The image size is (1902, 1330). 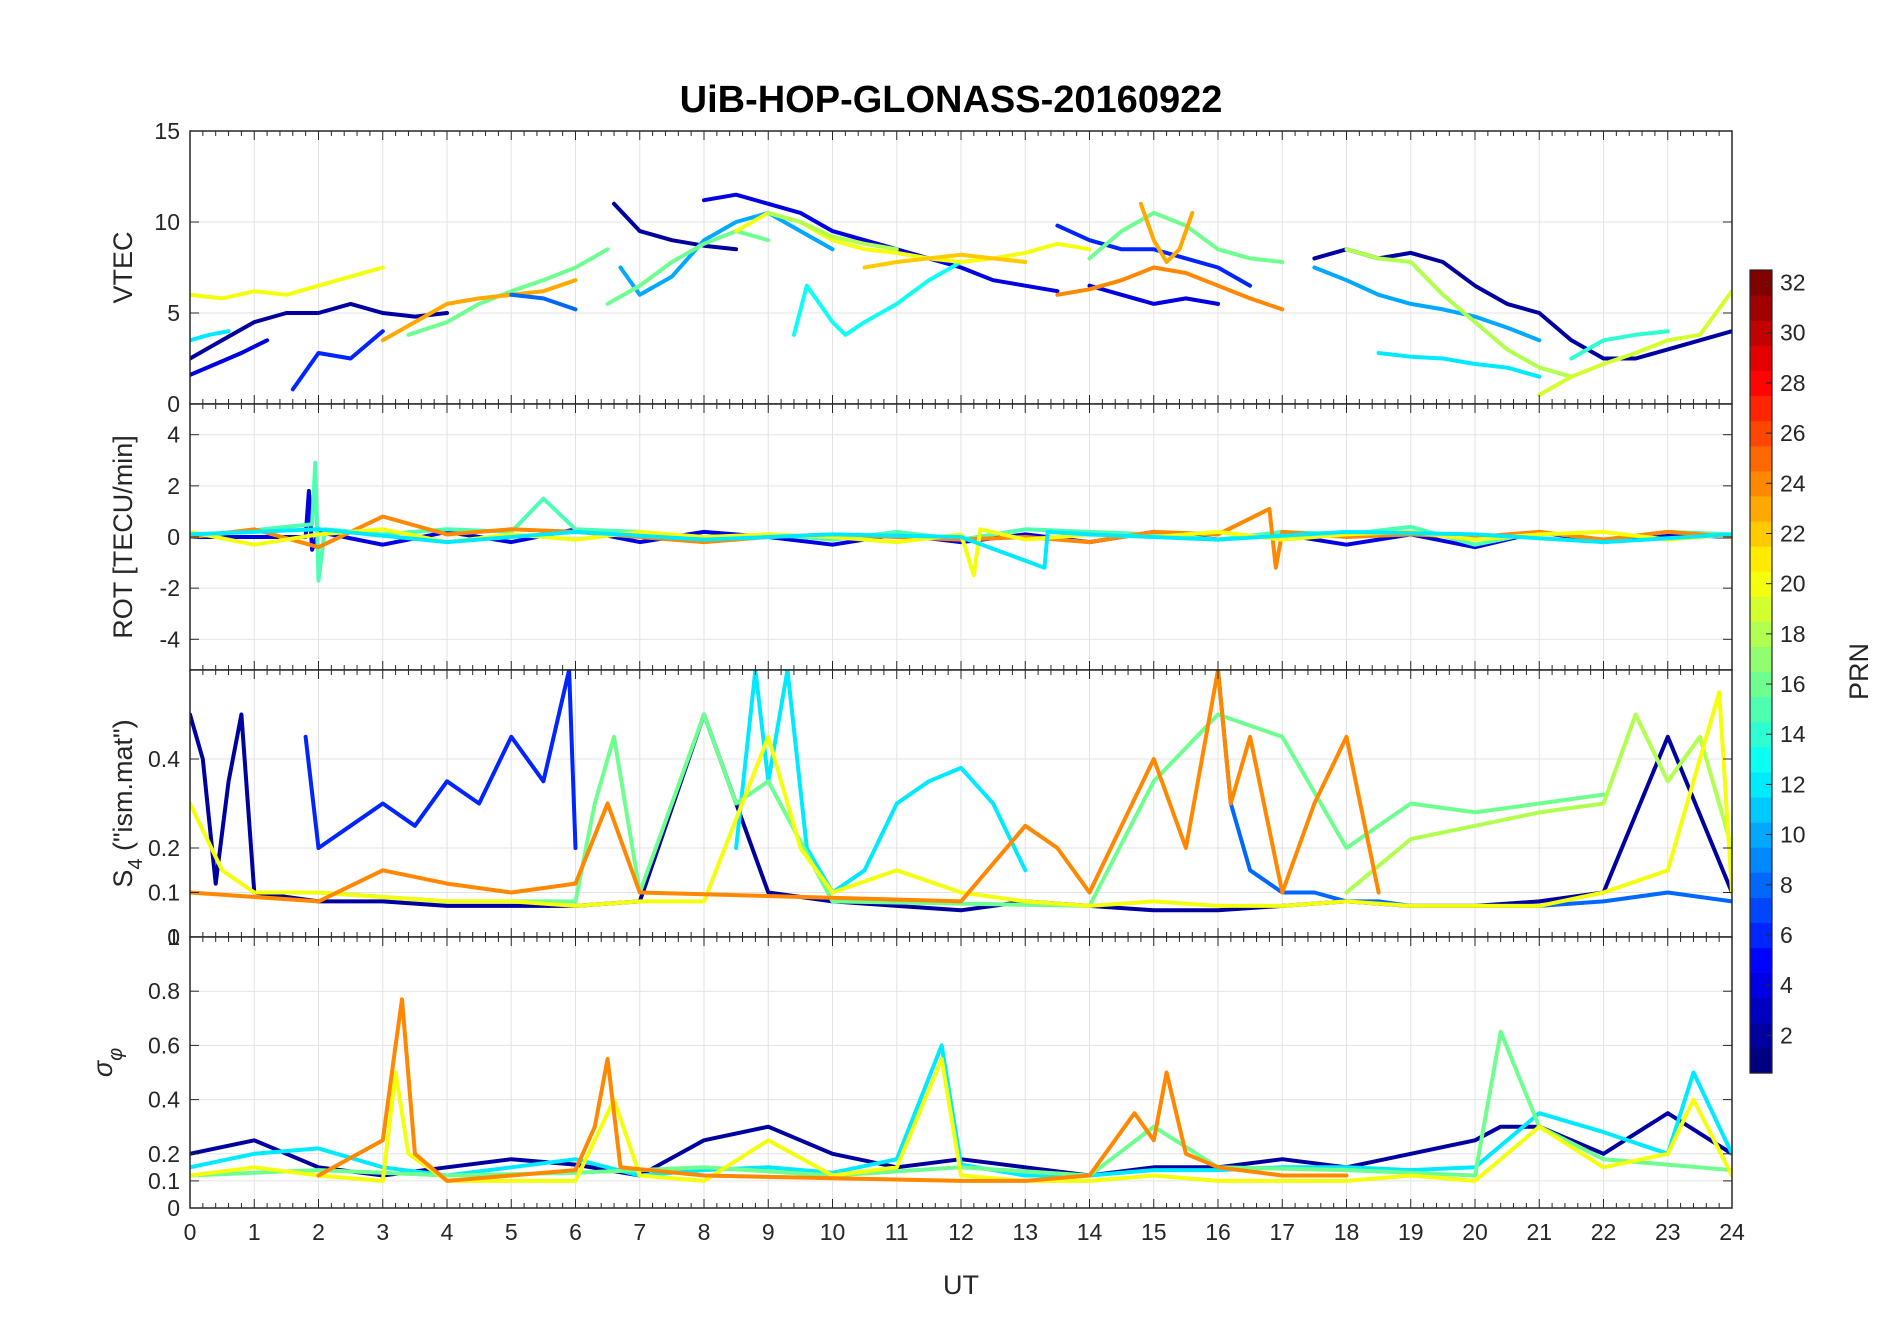 What do you see at coordinates (1793, 283) in the screenshot?
I see `colorbar-tick-label: 32` at bounding box center [1793, 283].